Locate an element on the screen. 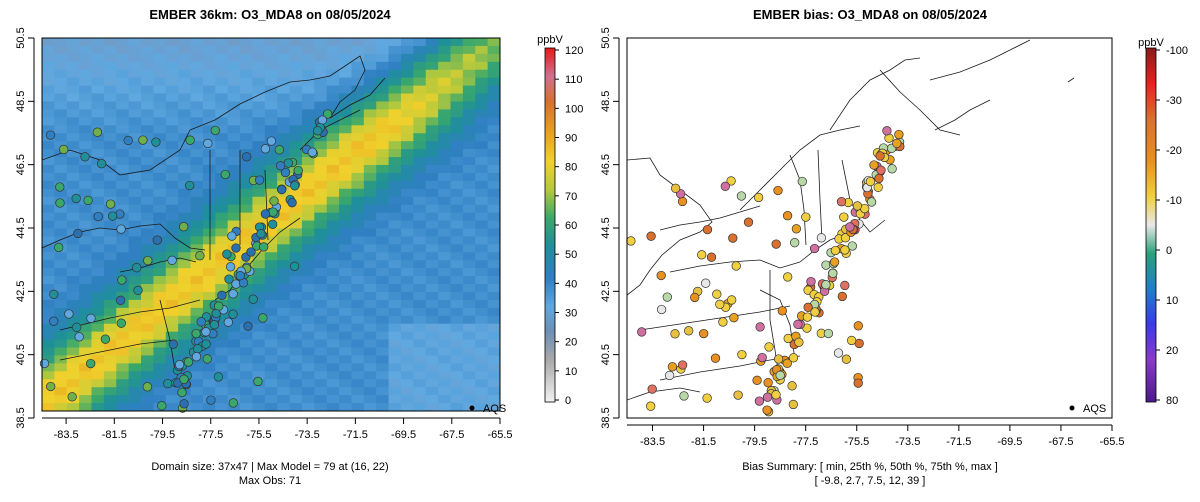 This screenshot has width=1200, height=502. right-x-tick-label: -77.5 is located at coordinates (805, 442).